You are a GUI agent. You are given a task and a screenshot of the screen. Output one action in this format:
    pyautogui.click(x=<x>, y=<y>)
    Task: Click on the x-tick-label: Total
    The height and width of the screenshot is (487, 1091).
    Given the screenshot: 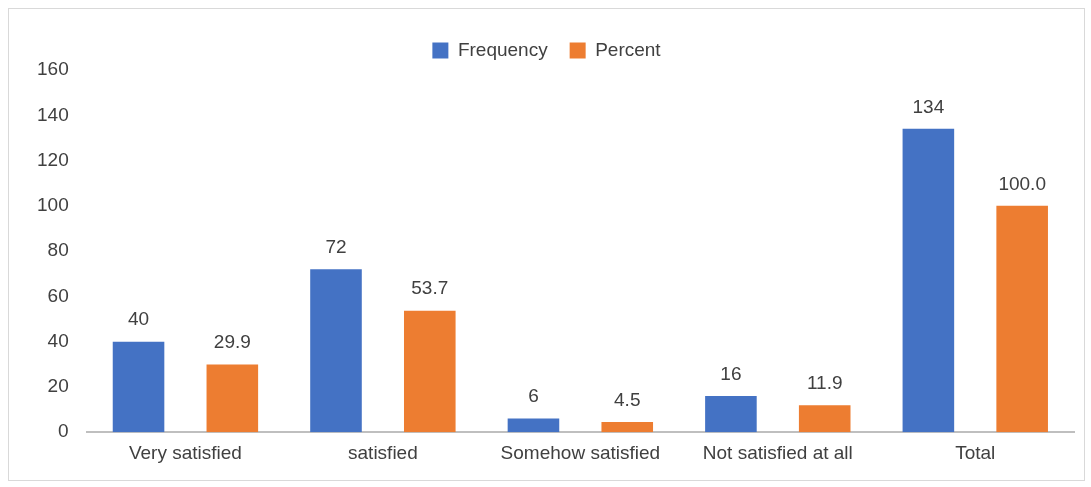 What is the action you would take?
    pyautogui.click(x=975, y=452)
    